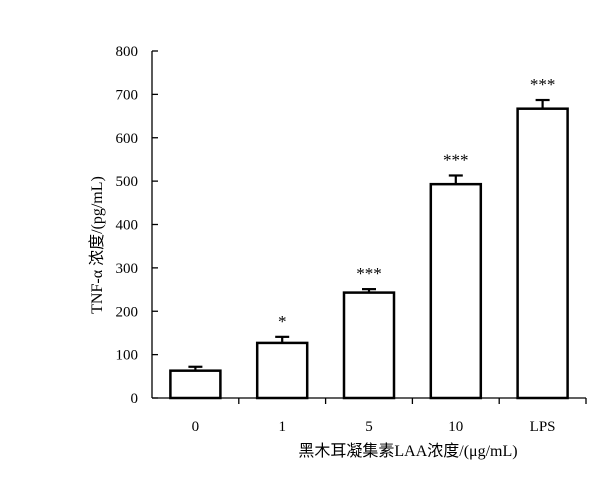 Image resolution: width=612 pixels, height=486 pixels. Describe the element at coordinates (543, 427) in the screenshot. I see `x-tick-label: LPS` at that location.